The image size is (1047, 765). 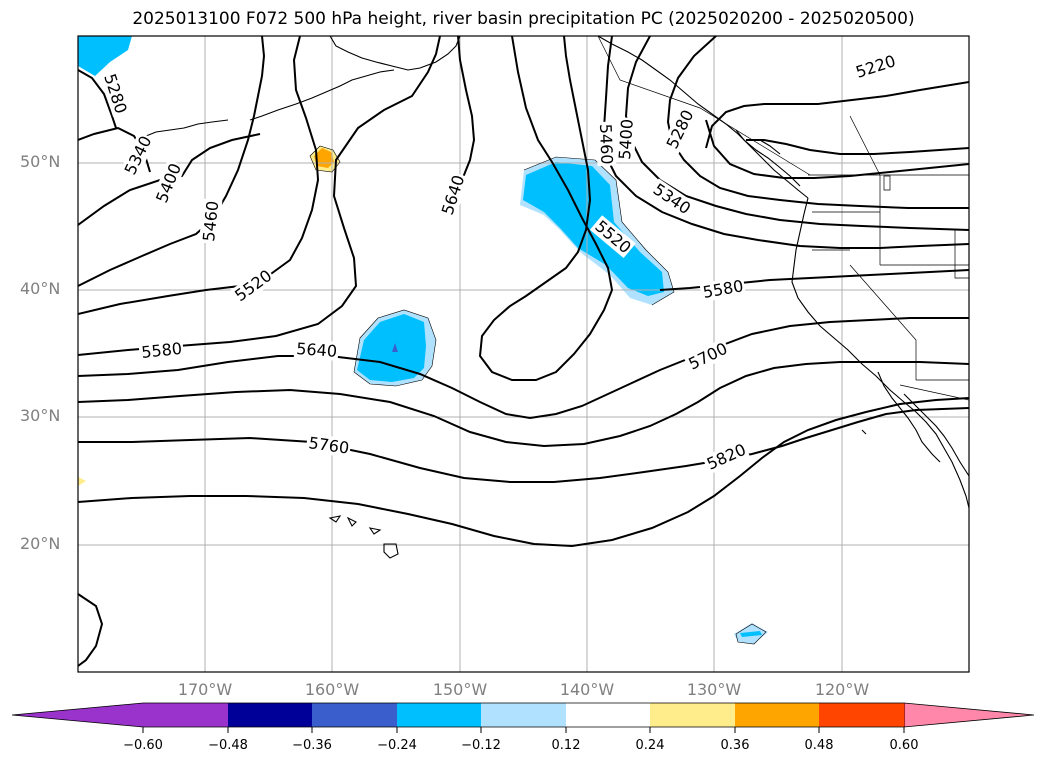 What do you see at coordinates (842, 689) in the screenshot?
I see `lon-label-120w: 120°W` at bounding box center [842, 689].